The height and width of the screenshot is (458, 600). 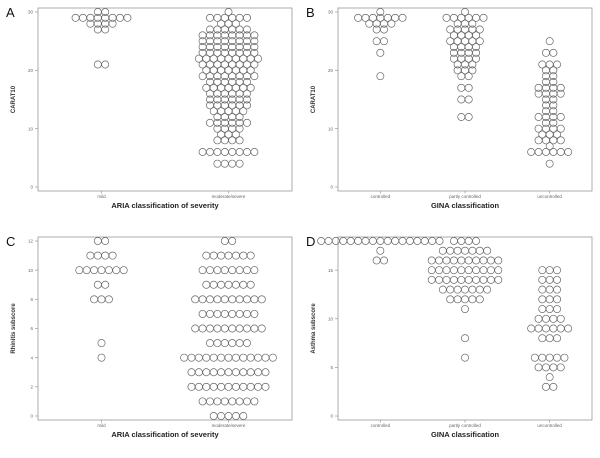 What do you see at coordinates (331, 187) in the screenshot?
I see `y-tick-label: 0` at bounding box center [331, 187].